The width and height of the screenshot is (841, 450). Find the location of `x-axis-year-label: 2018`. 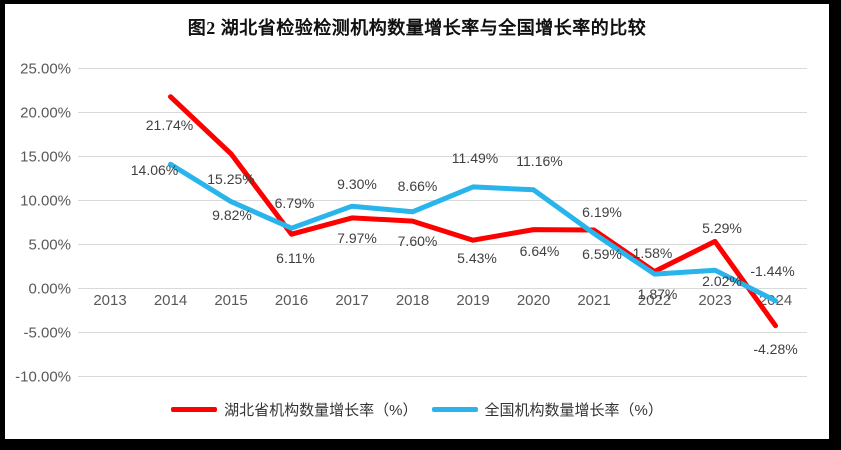

x-axis-year-label: 2018 is located at coordinates (412, 300).